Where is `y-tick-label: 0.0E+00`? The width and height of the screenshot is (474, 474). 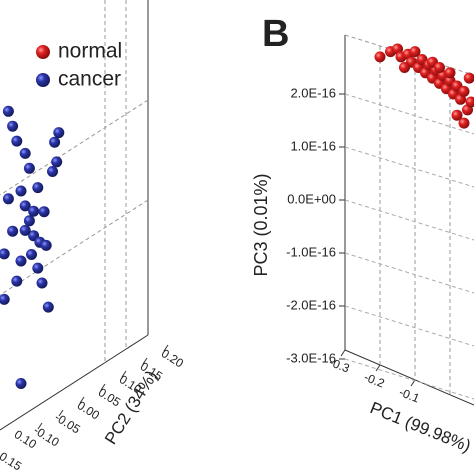 y-tick-label: 0.0E+00 is located at coordinates (311, 198).